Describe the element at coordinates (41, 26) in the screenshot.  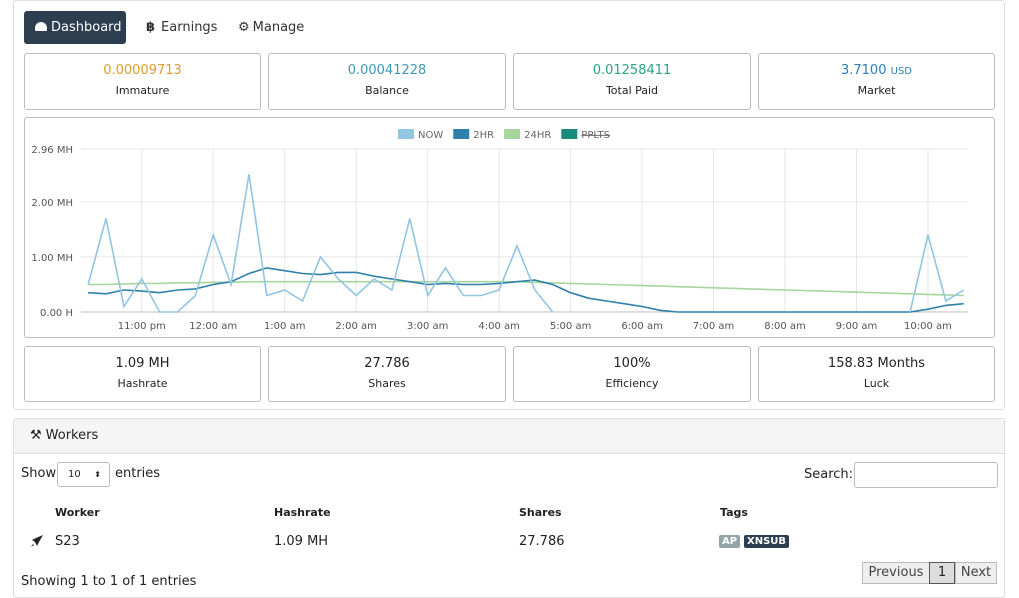
I see `icon` at that location.